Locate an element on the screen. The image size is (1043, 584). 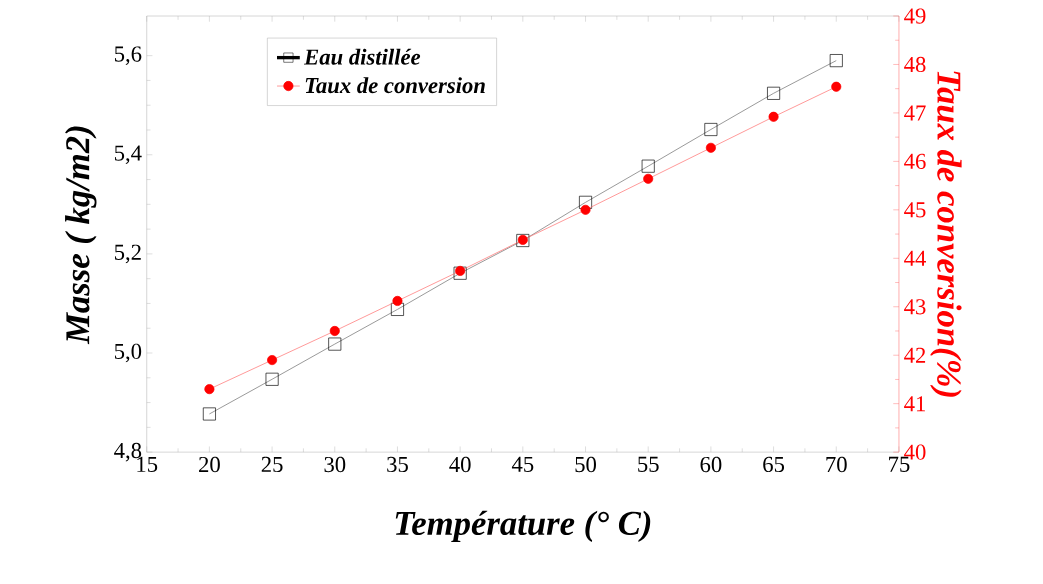
y-tick-label: 5,4 is located at coordinates (128, 154).